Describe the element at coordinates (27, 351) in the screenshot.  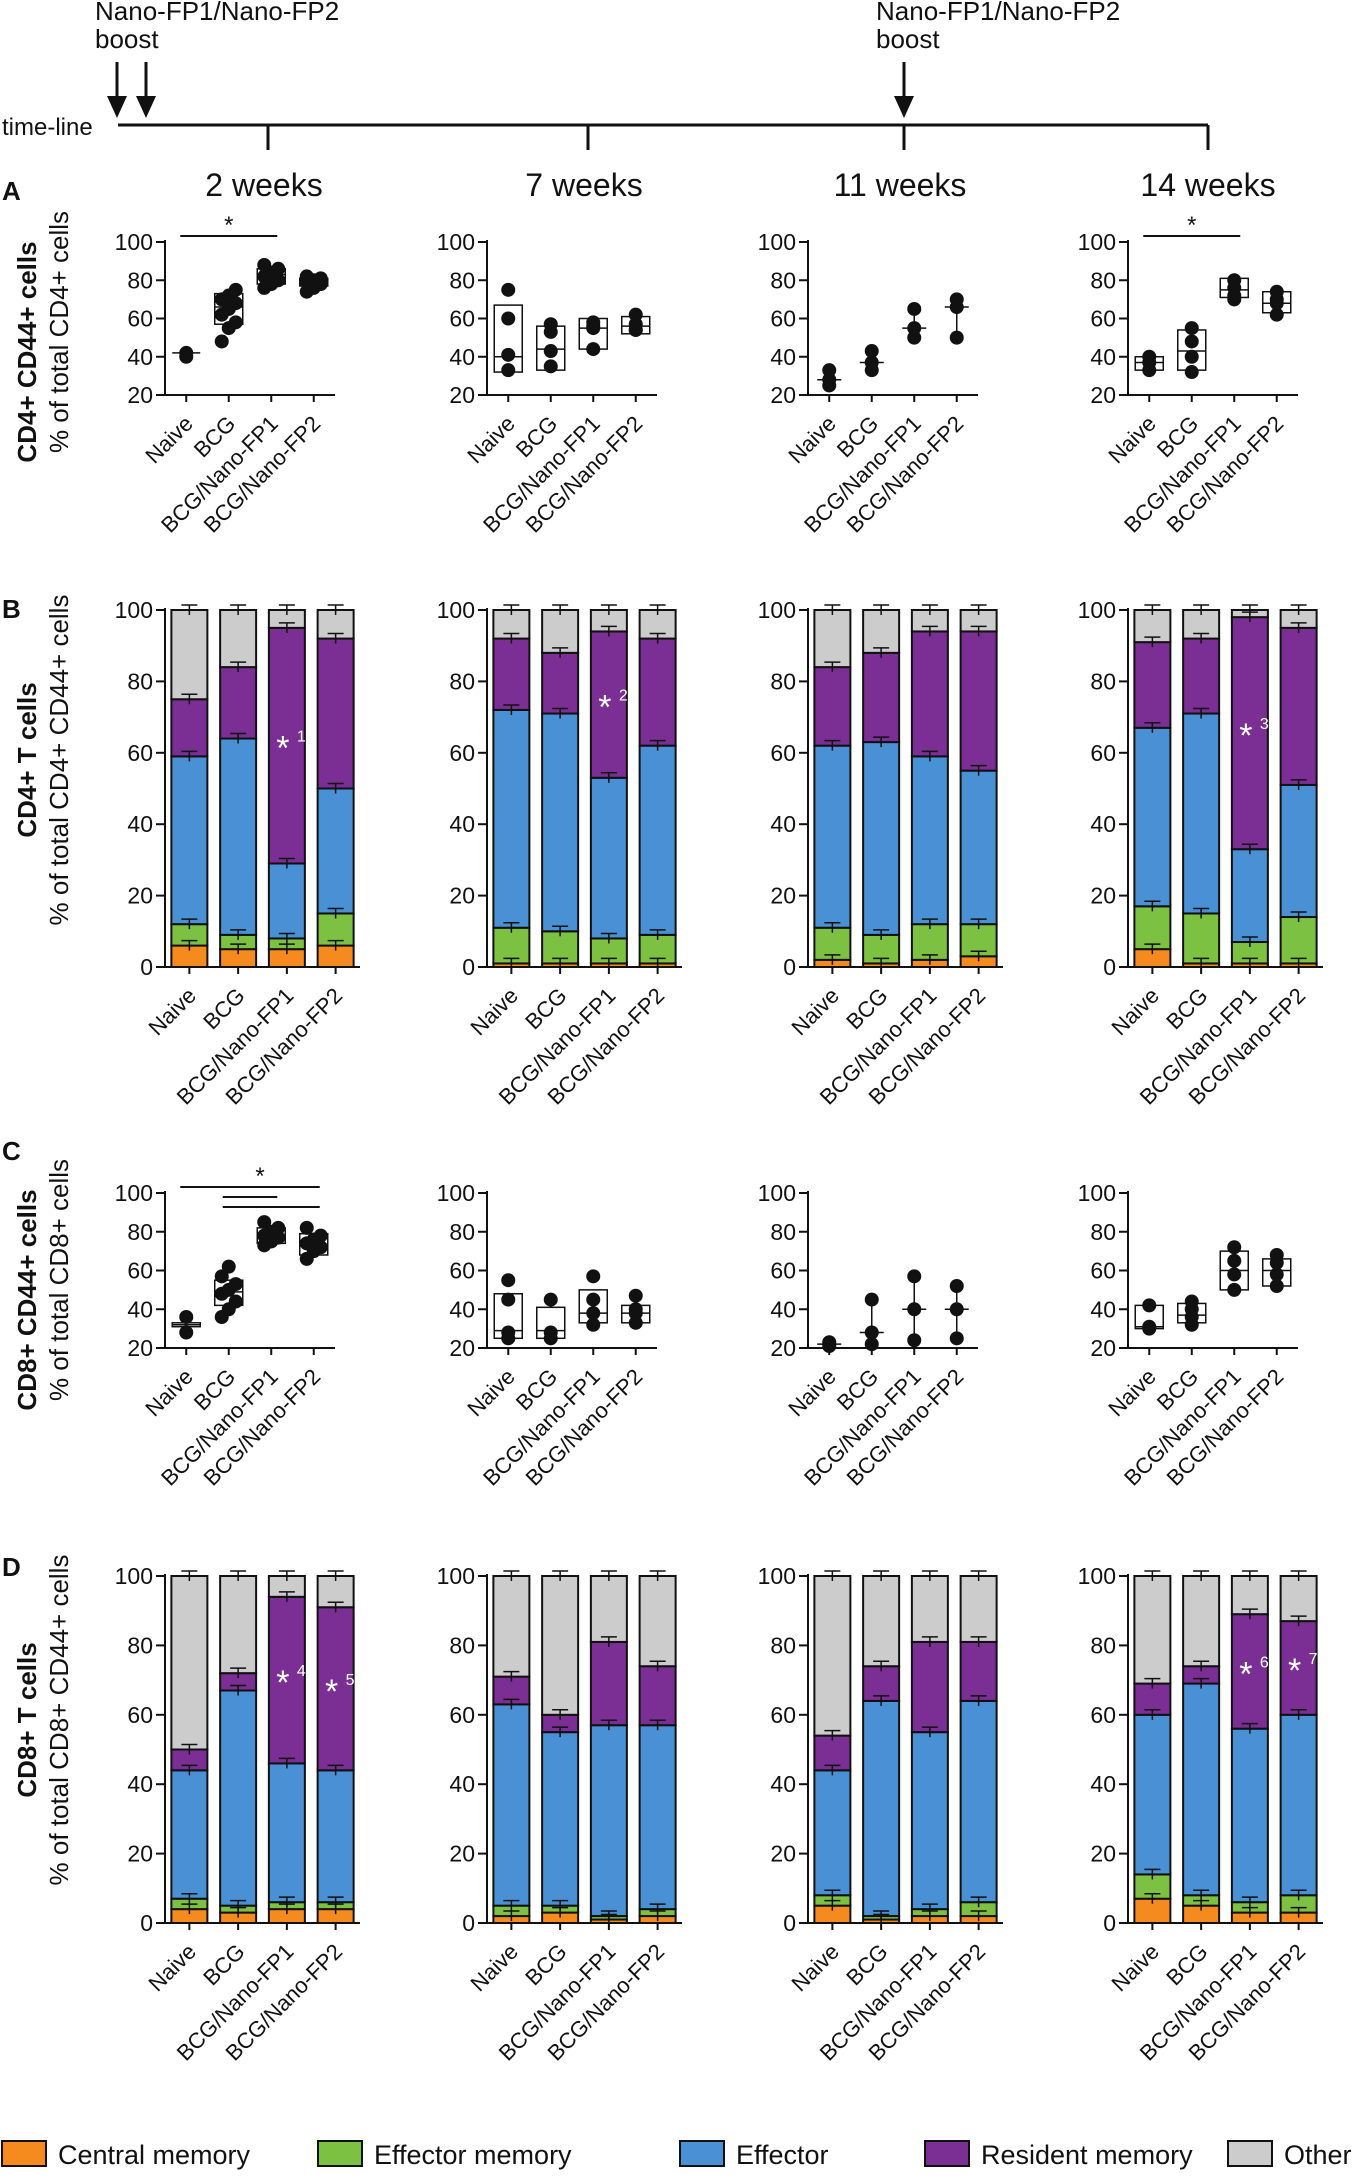
I see `ylabel-bold-a: CD4+ CD44+ cells` at that location.